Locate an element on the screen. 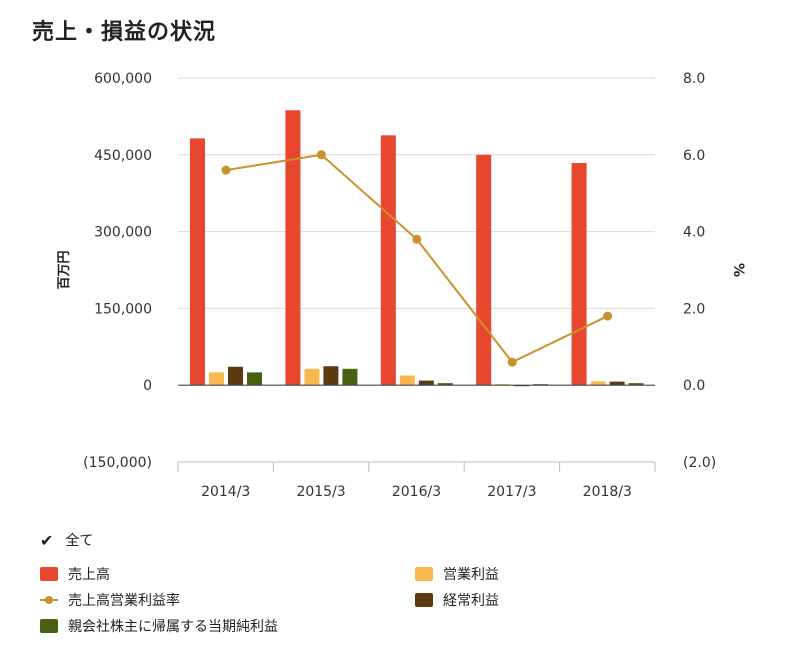 This screenshot has height=645, width=800. legend-toggle-all: ✔ 全て is located at coordinates (66, 540).